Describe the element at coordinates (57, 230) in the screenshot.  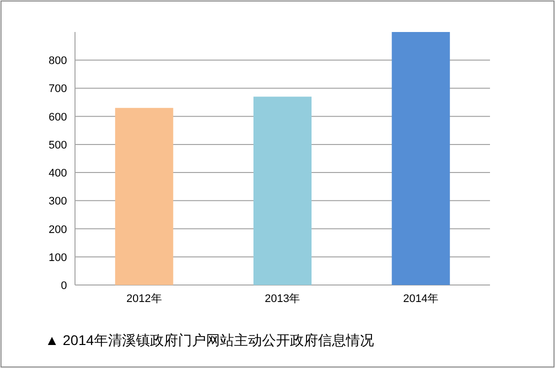
I see `y-tick-label: 200` at that location.